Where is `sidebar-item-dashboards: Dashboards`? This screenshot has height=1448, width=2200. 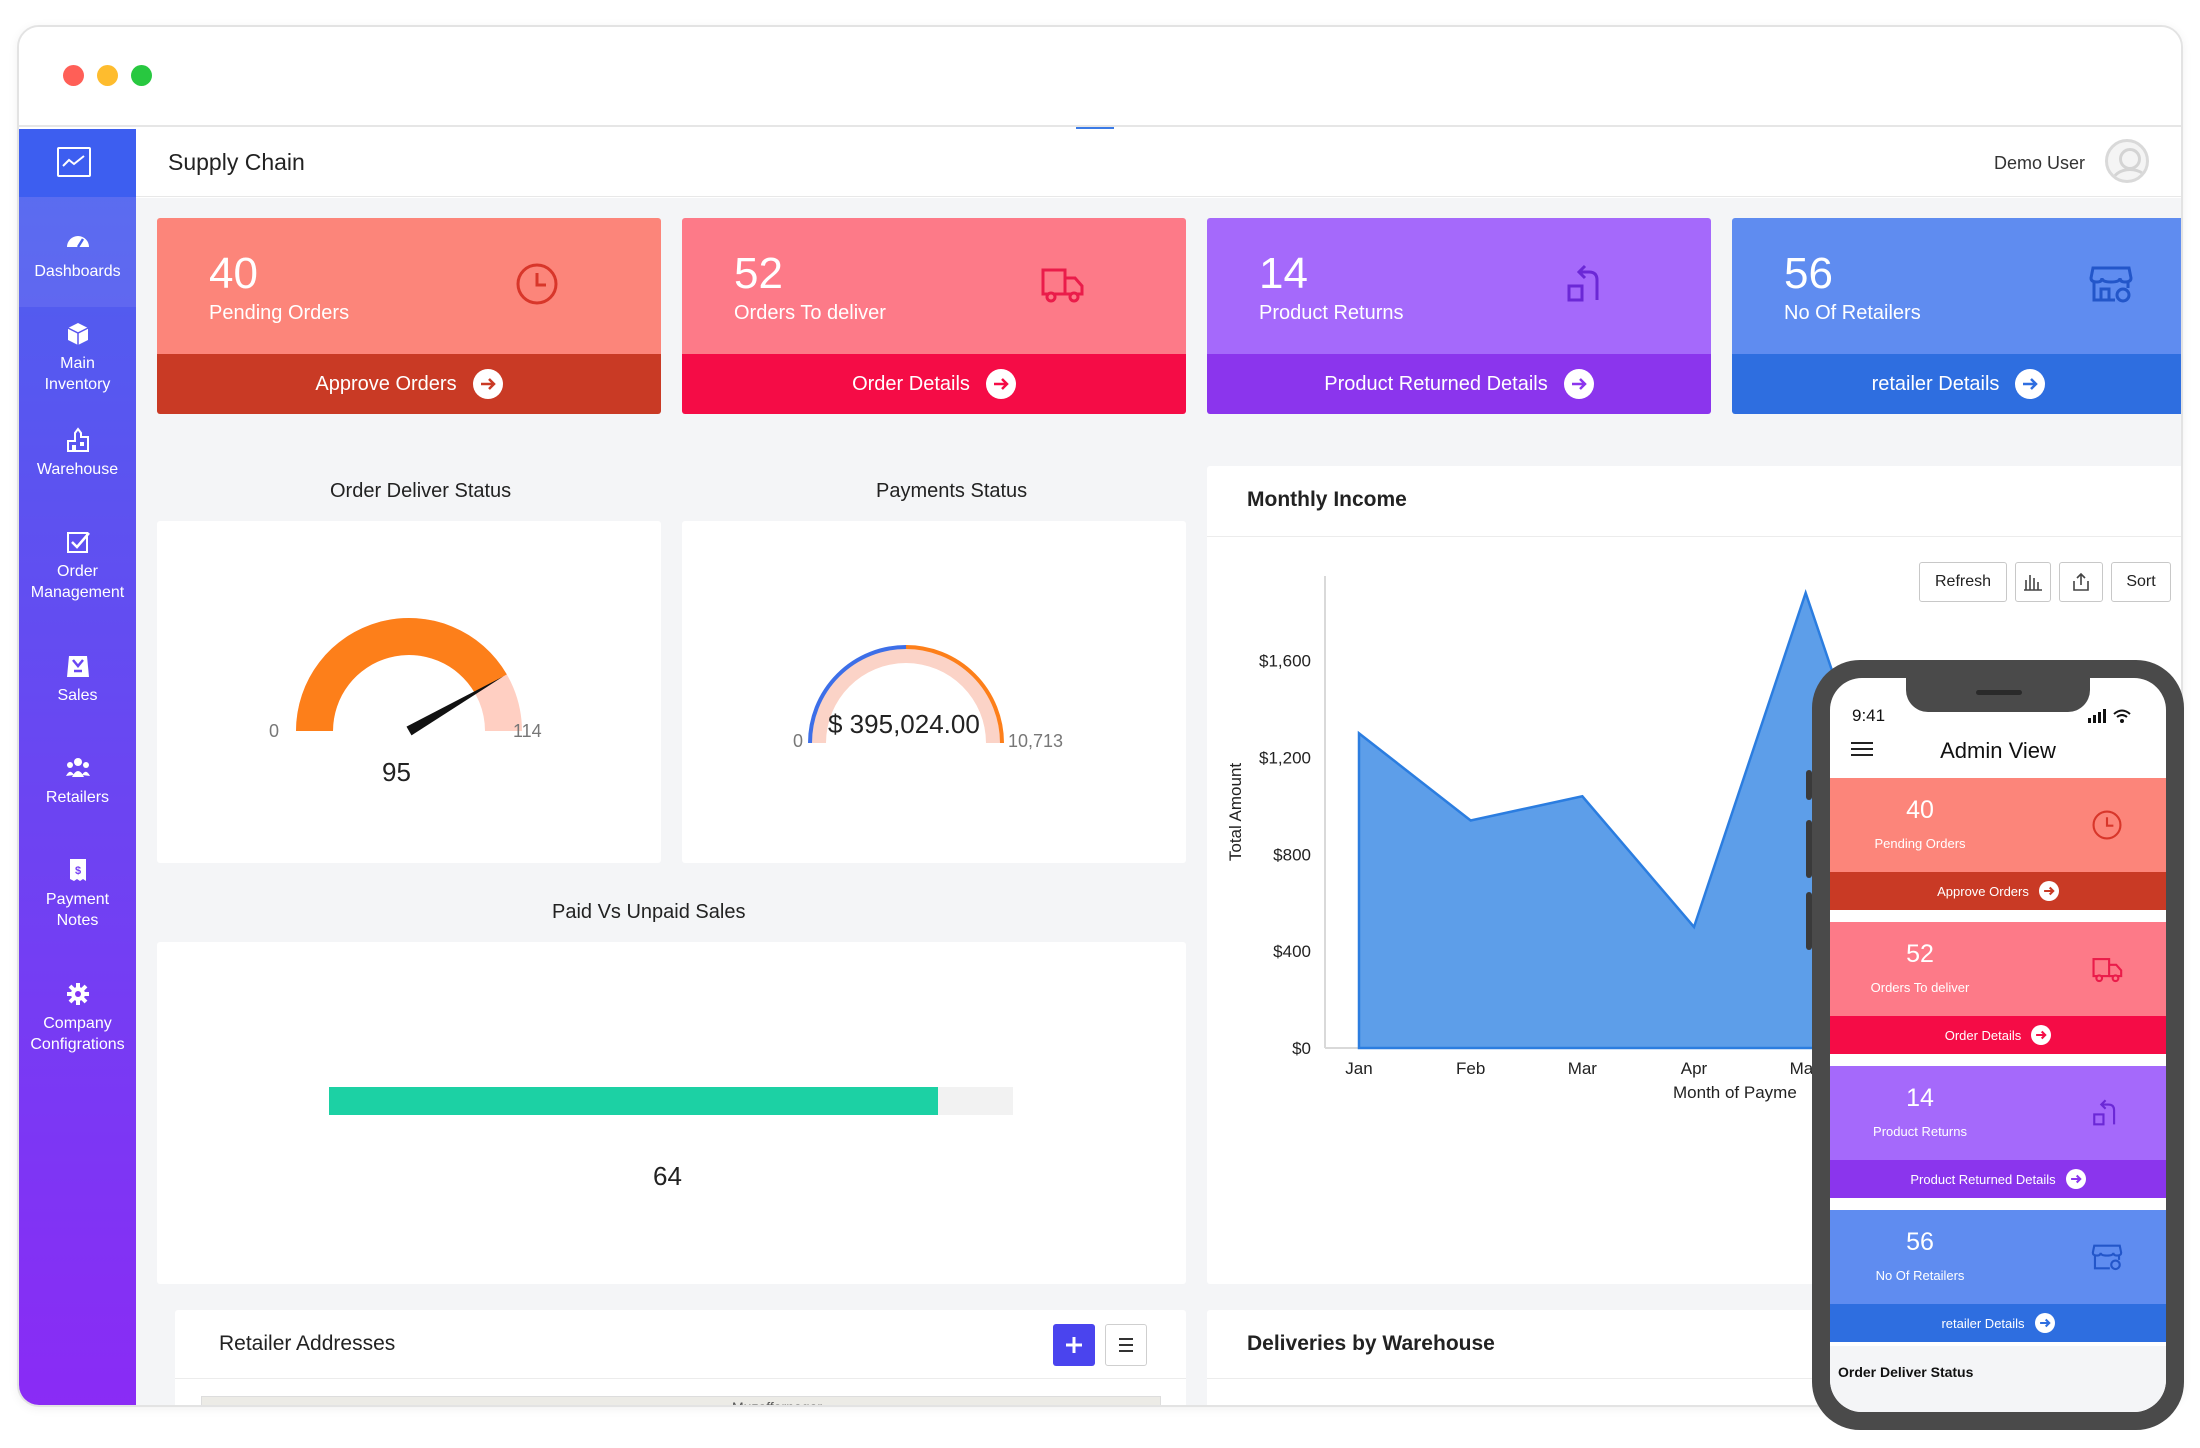 sidebar-item-dashboards: Dashboards is located at coordinates (77, 252).